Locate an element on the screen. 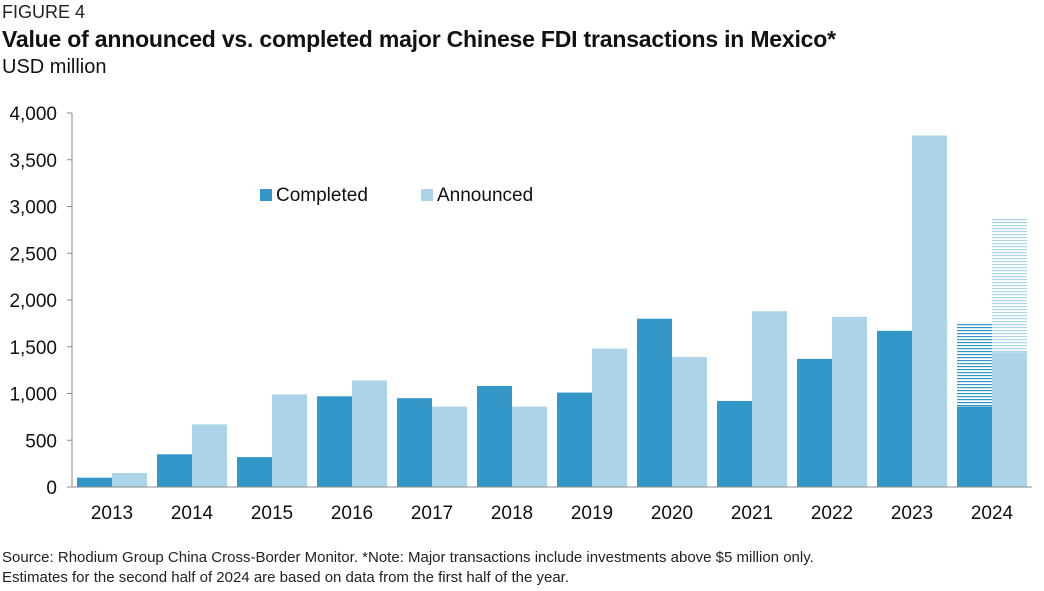 This screenshot has height=591, width=1044. legend-label-completed: Completed is located at coordinates (322, 195).